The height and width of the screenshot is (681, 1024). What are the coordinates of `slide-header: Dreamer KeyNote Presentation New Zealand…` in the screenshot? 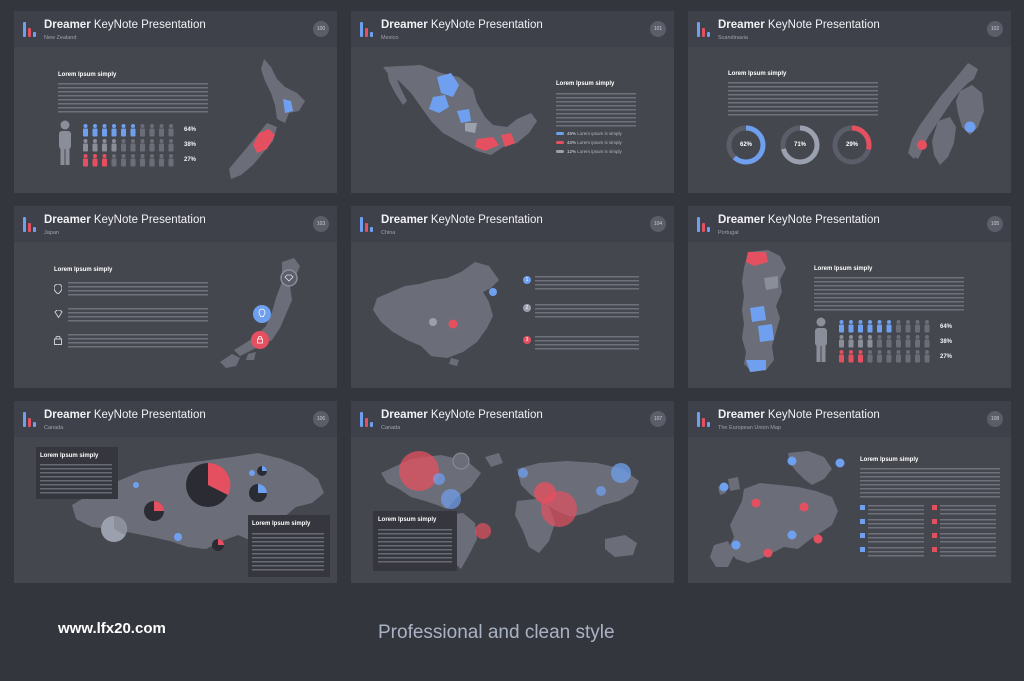 It's located at (175, 32).